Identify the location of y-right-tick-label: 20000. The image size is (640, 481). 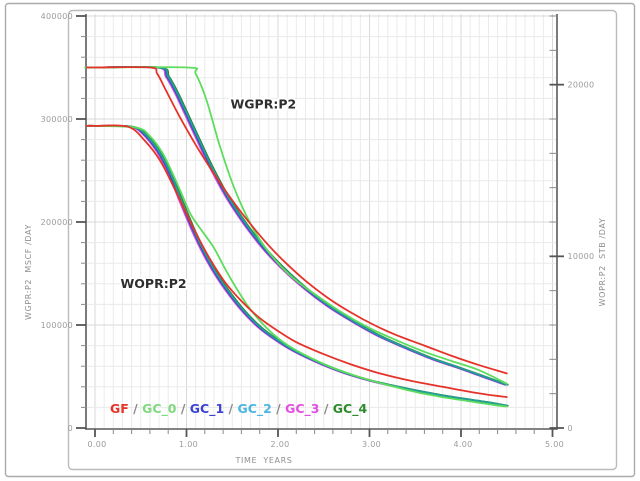
(581, 84).